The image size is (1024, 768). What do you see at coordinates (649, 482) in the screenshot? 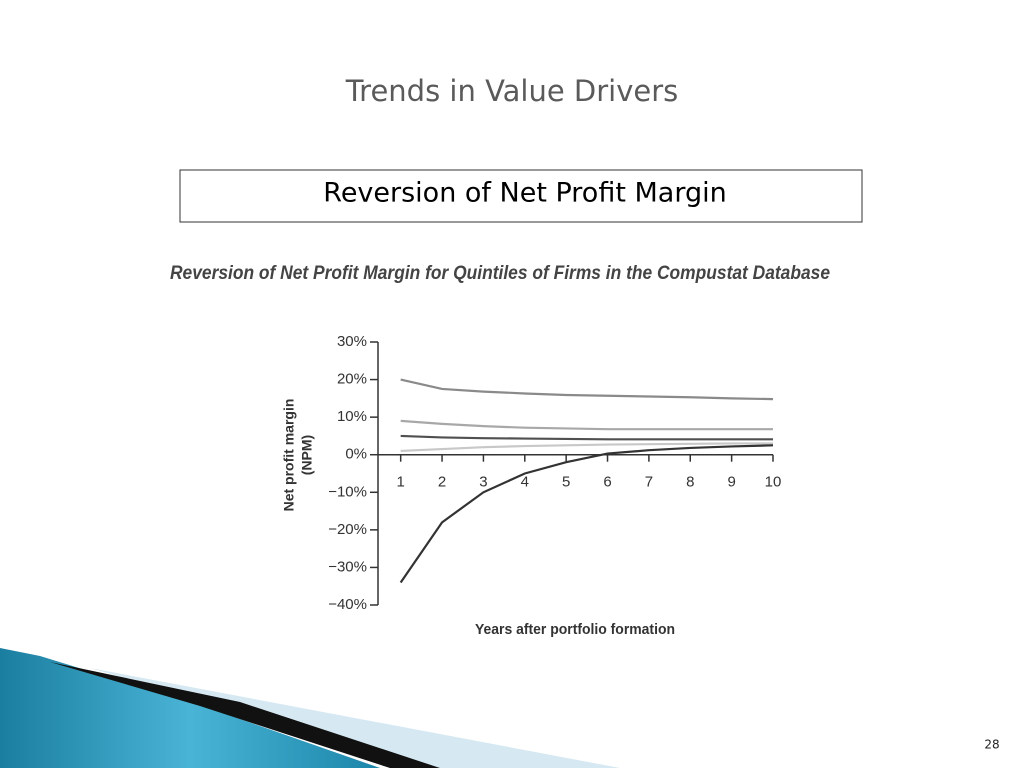
I see `x-tick-label: 7` at bounding box center [649, 482].